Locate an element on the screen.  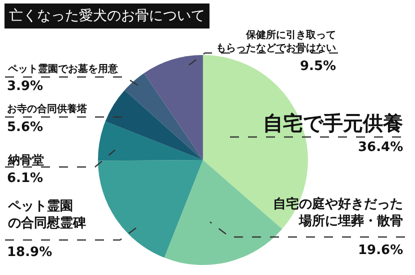
slice-label: 自宅で手元供養 is located at coordinates (333, 123).